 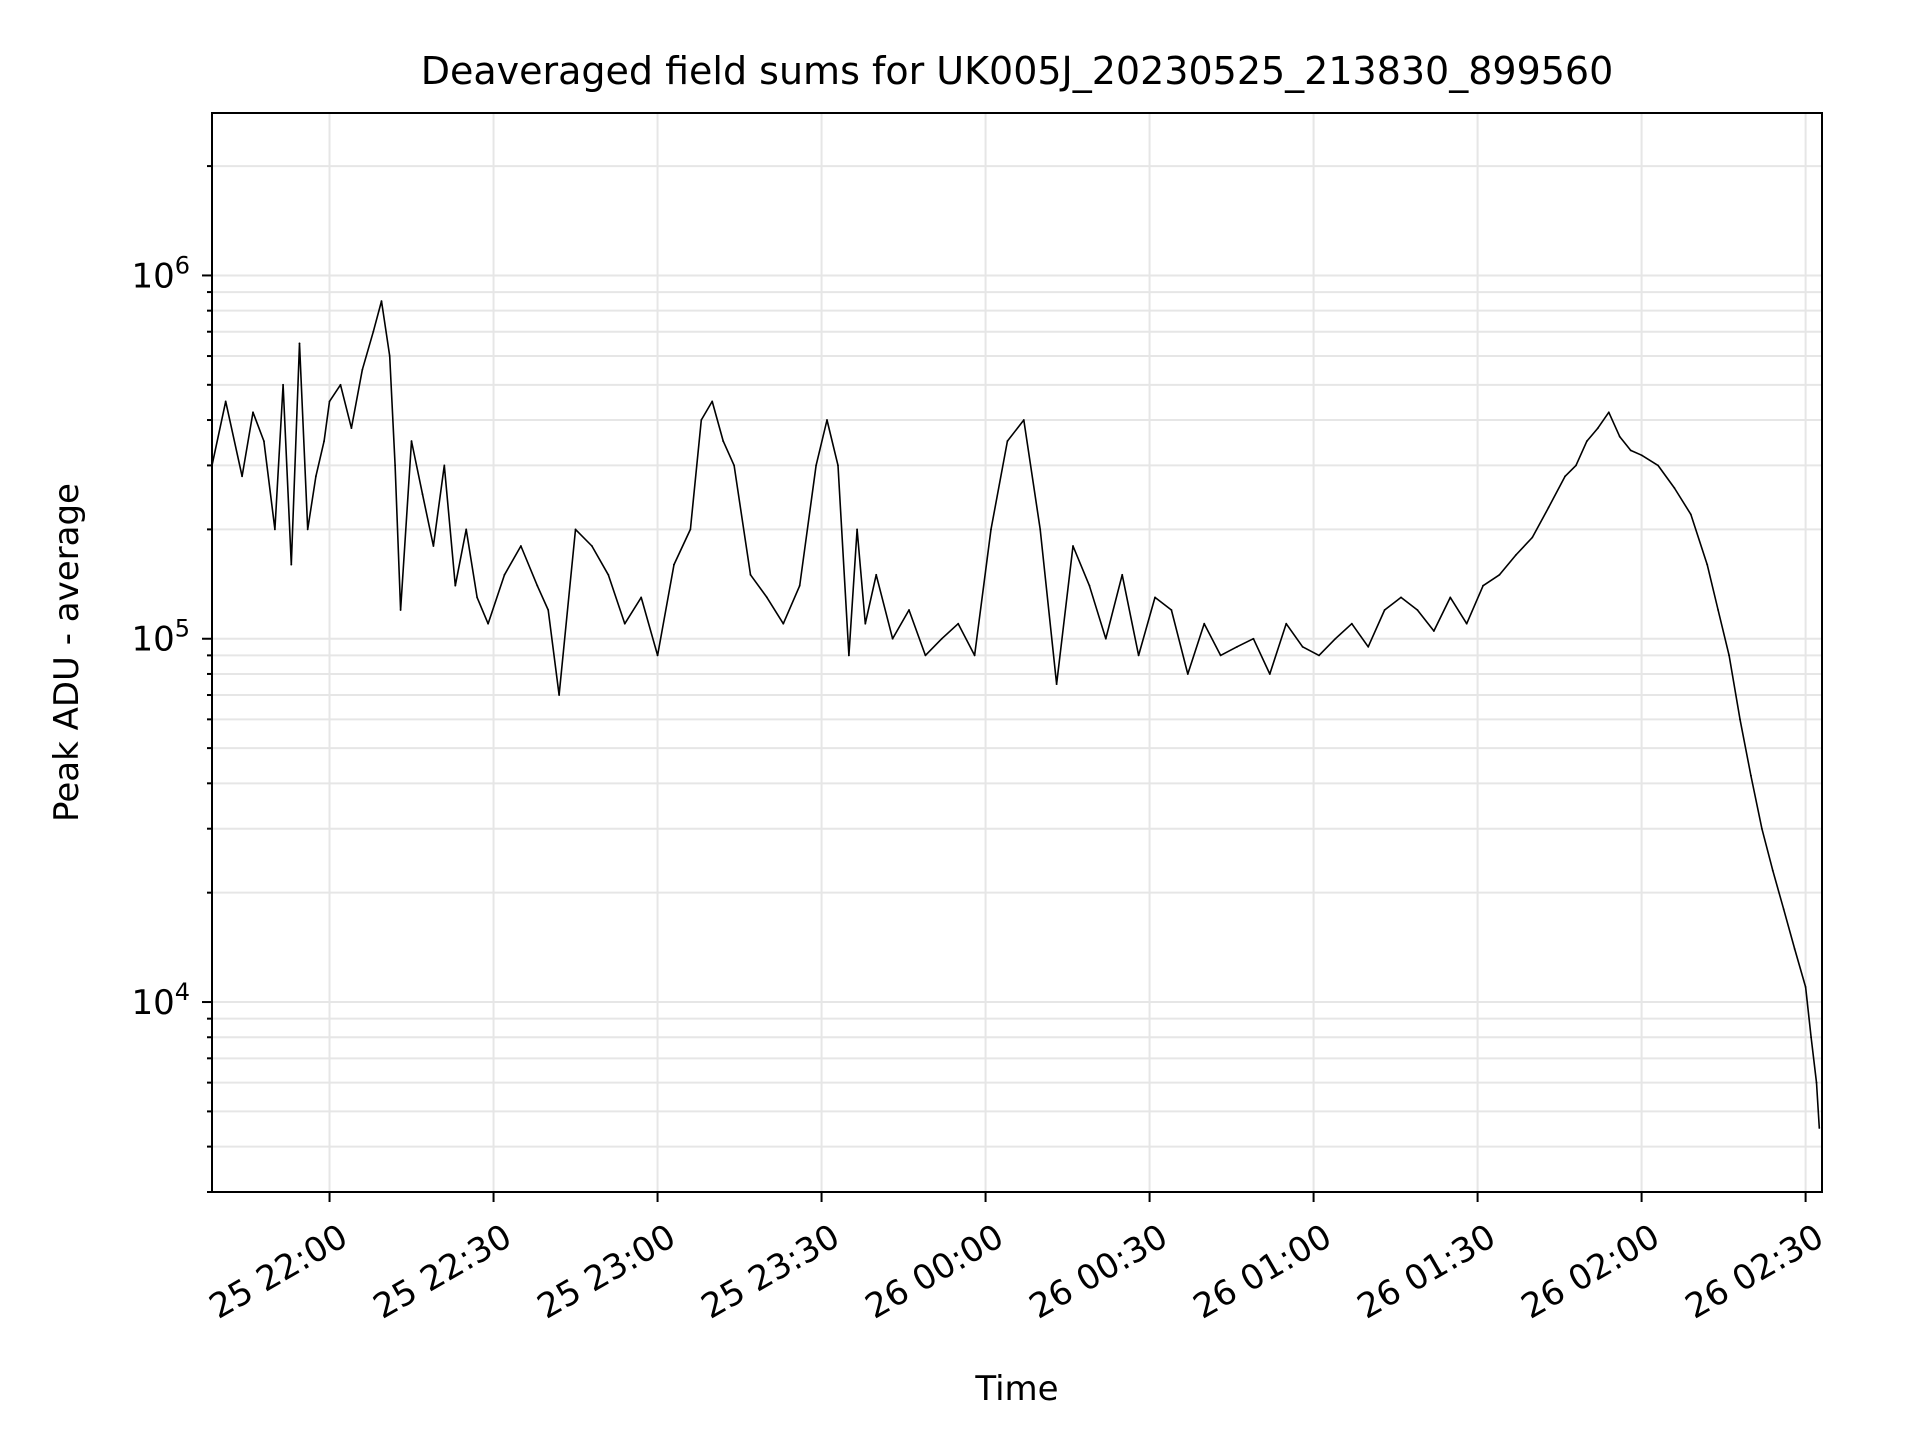 What do you see at coordinates (67, 652) in the screenshot?
I see `y-axis-label: Peak ADU - average` at bounding box center [67, 652].